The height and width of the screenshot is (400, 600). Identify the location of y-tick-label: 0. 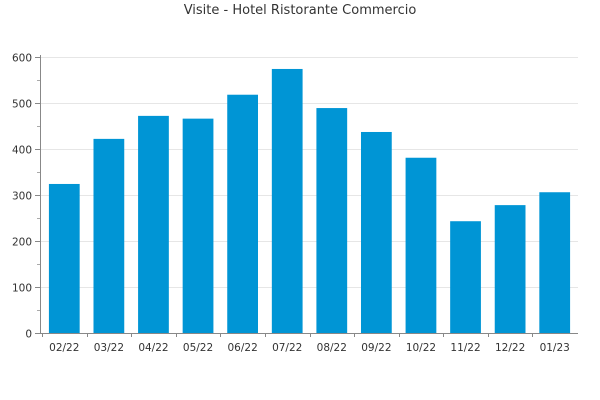
(28, 335).